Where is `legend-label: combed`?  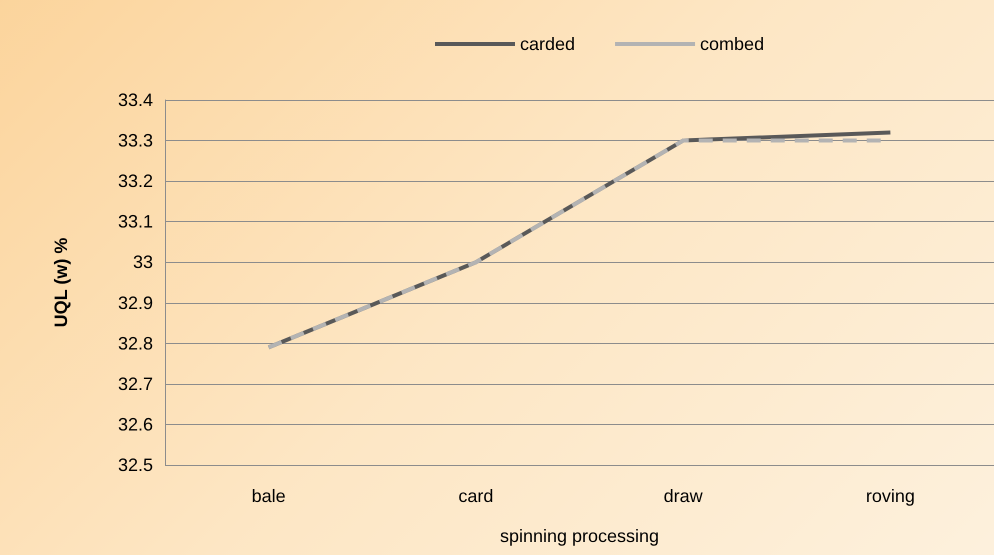 legend-label: combed is located at coordinates (732, 44).